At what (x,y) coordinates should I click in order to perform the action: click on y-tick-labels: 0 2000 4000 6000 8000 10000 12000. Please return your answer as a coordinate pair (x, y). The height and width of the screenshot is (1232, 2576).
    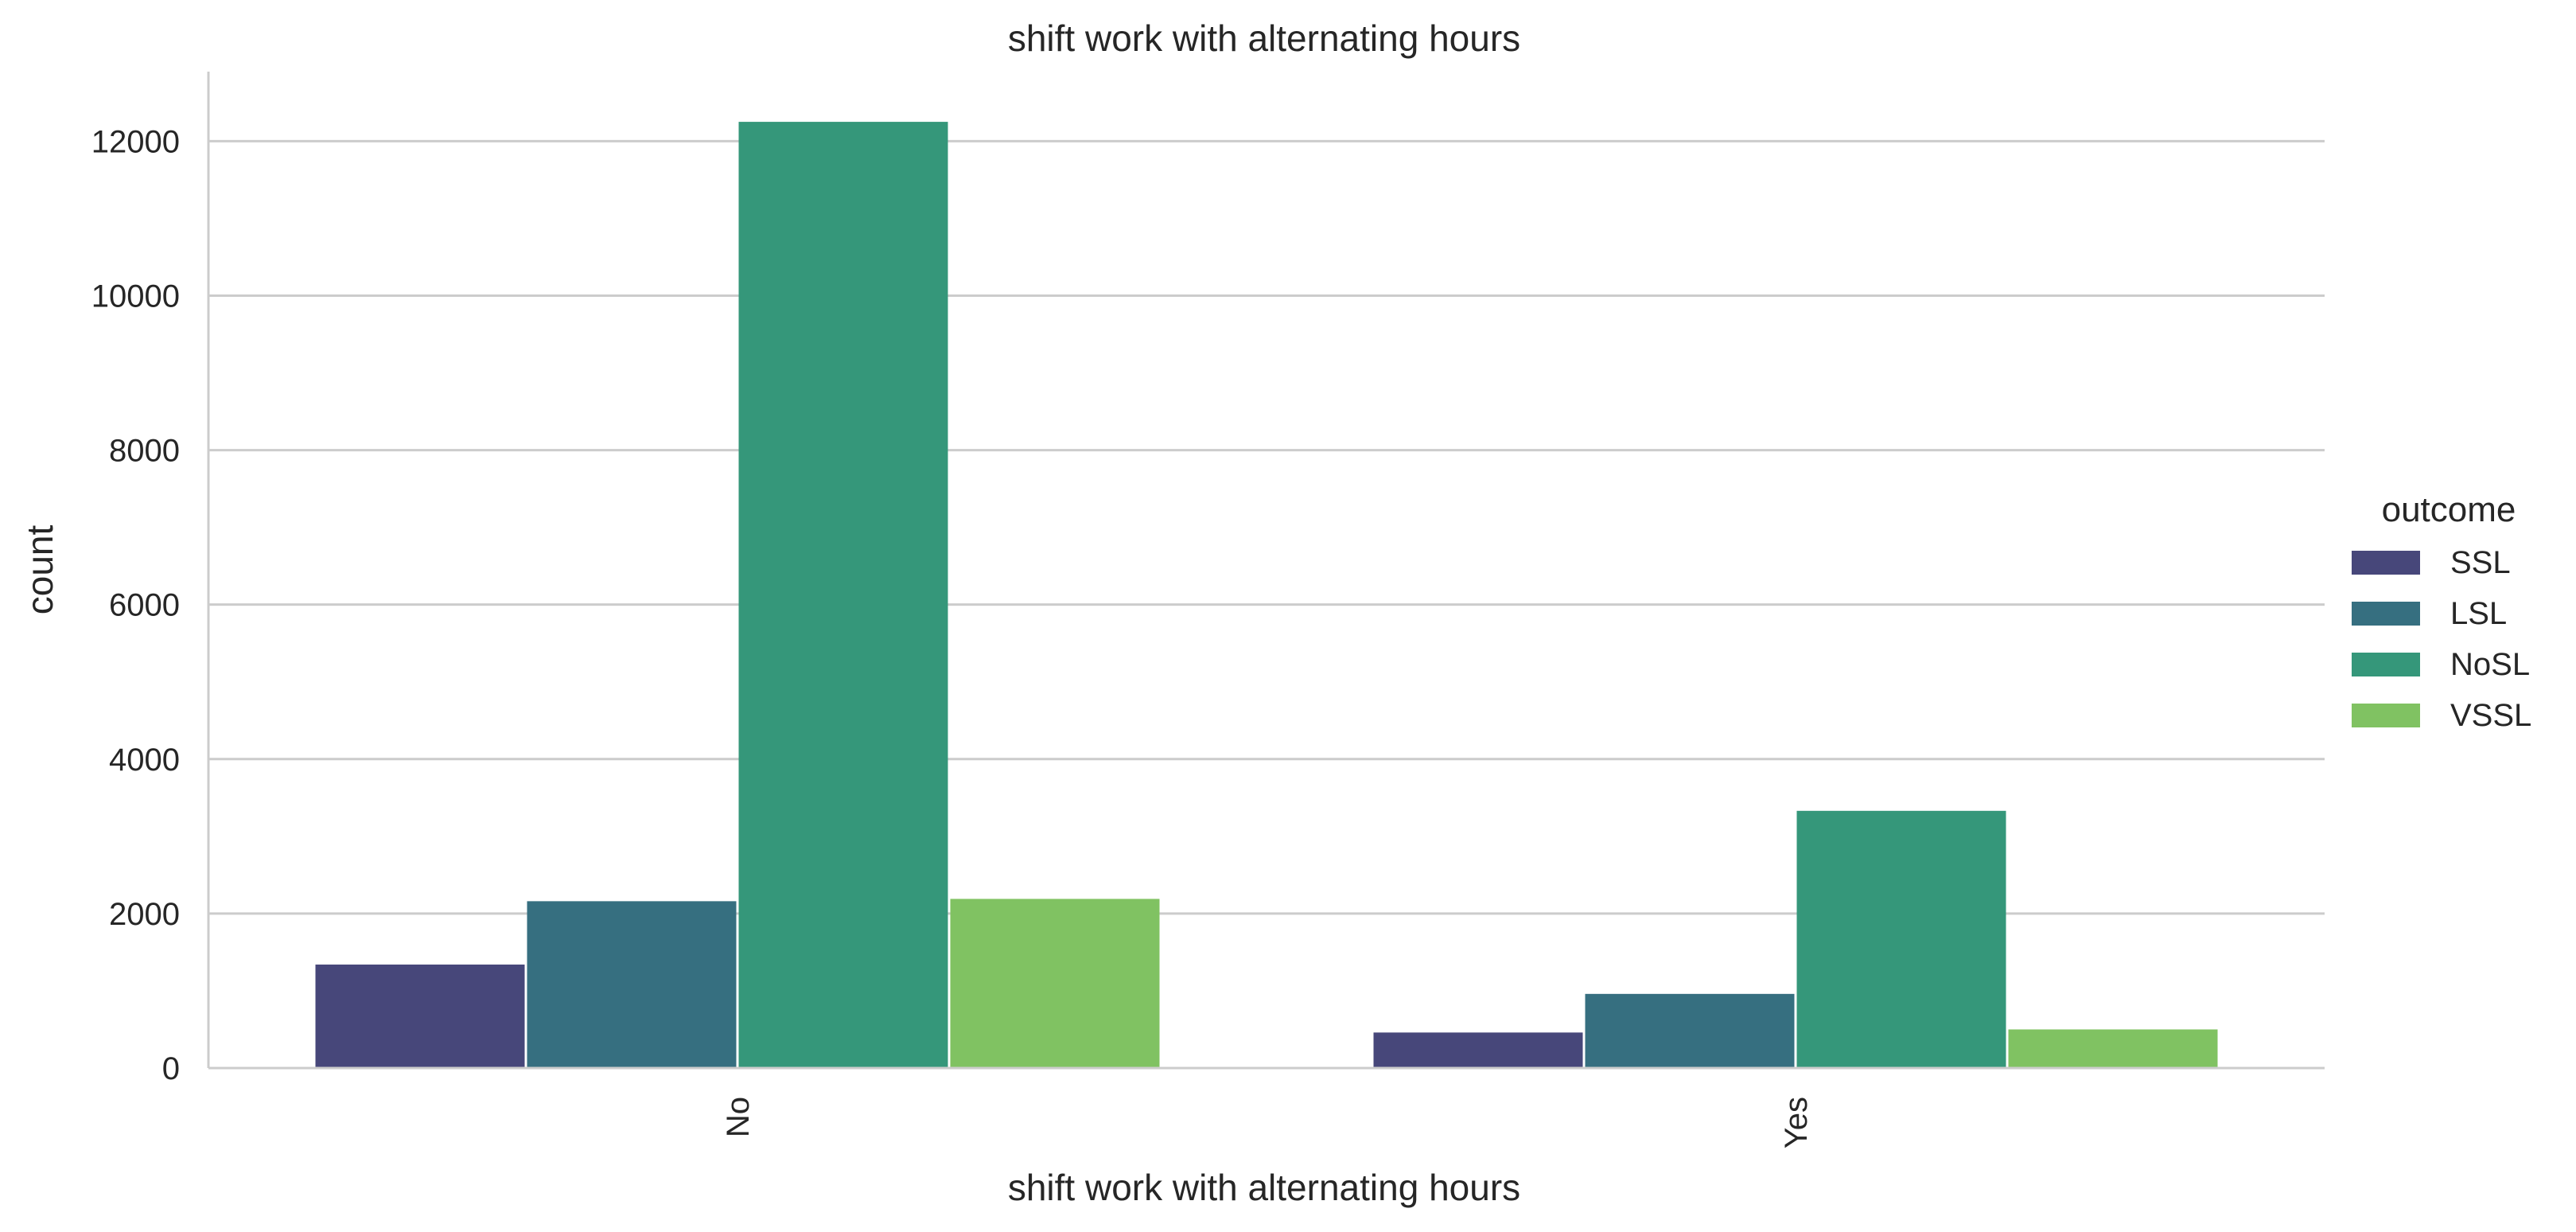
    Looking at the image, I should click on (136, 605).